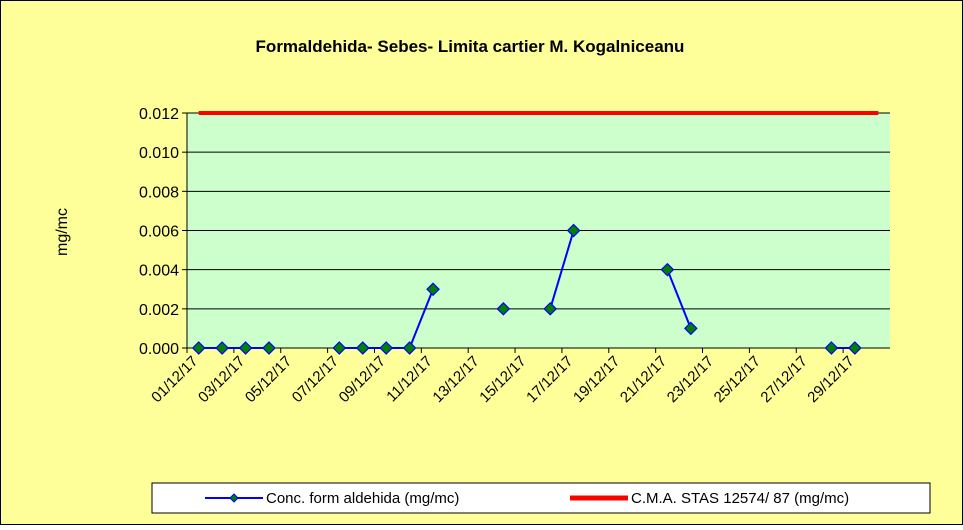 The width and height of the screenshot is (963, 530). What do you see at coordinates (159, 349) in the screenshot?
I see `y-tick-label: 0.000` at bounding box center [159, 349].